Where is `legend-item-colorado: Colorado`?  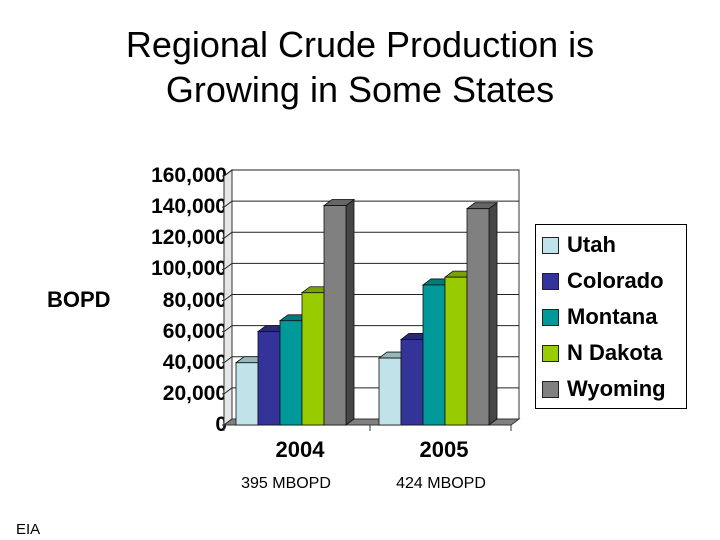 legend-item-colorado: Colorado is located at coordinates (603, 281).